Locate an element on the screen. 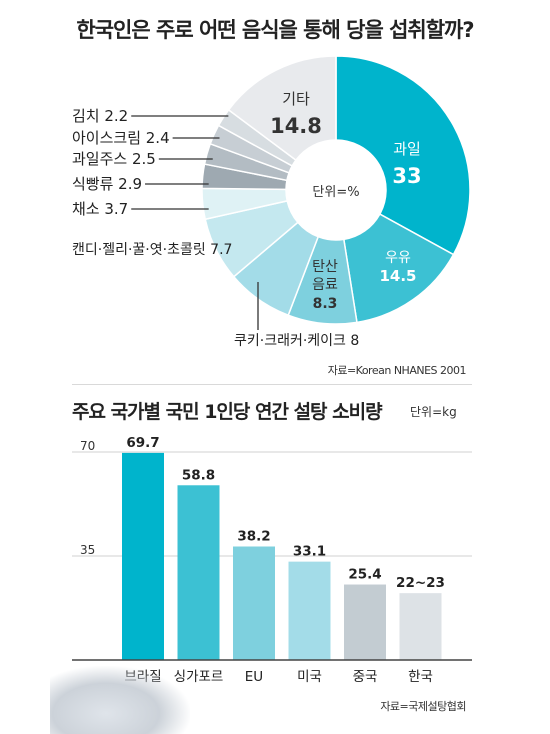  bar-source: 자료=국제설탕협회 is located at coordinates (423, 706).